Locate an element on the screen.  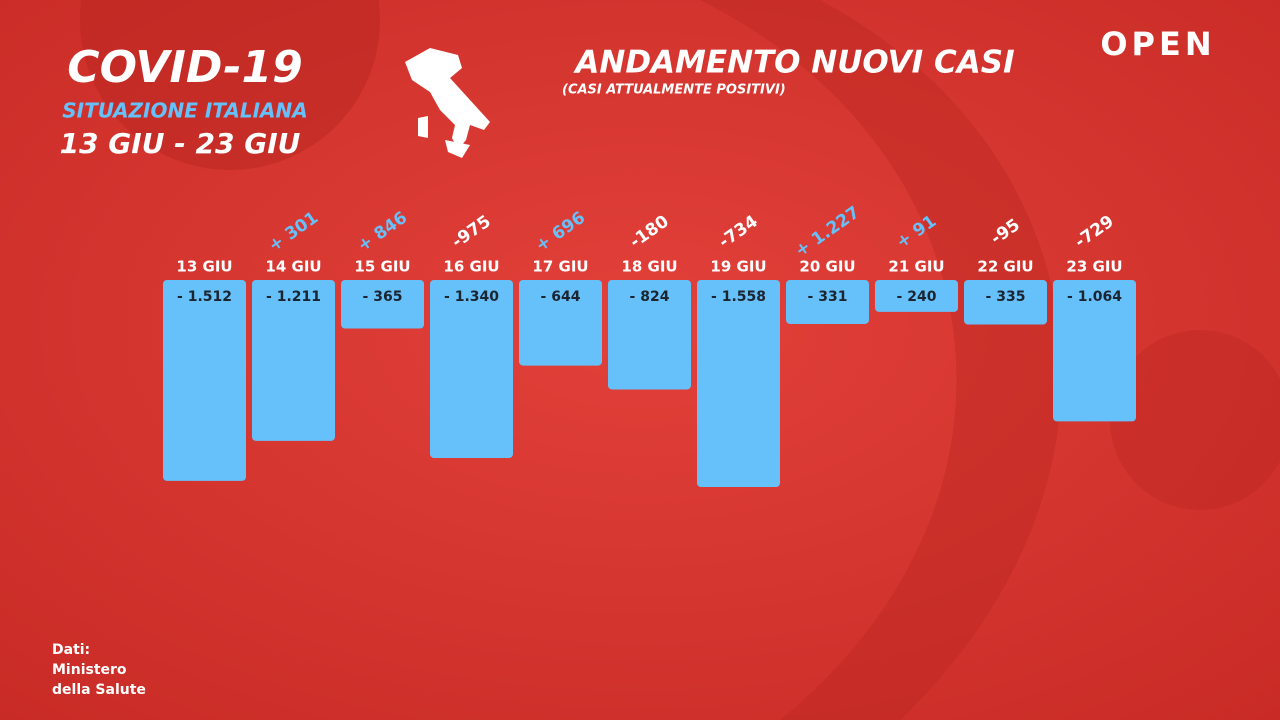
bar-value-label: - 331 is located at coordinates (828, 297).